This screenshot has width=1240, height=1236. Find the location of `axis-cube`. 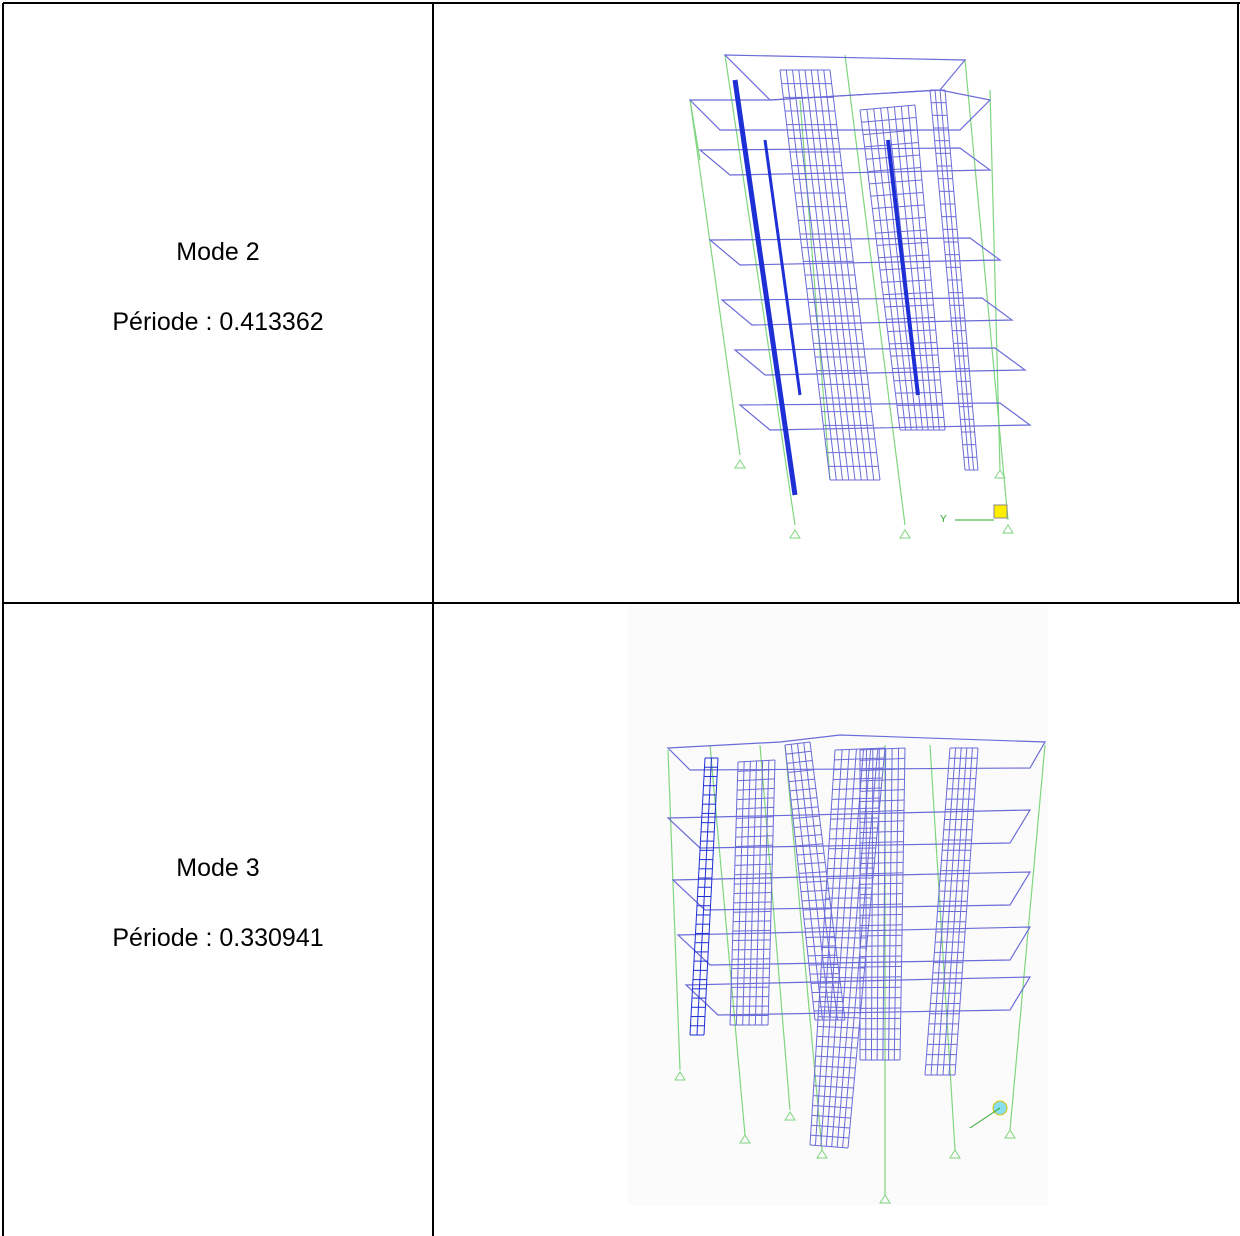

axis-cube is located at coordinates (1000, 511).